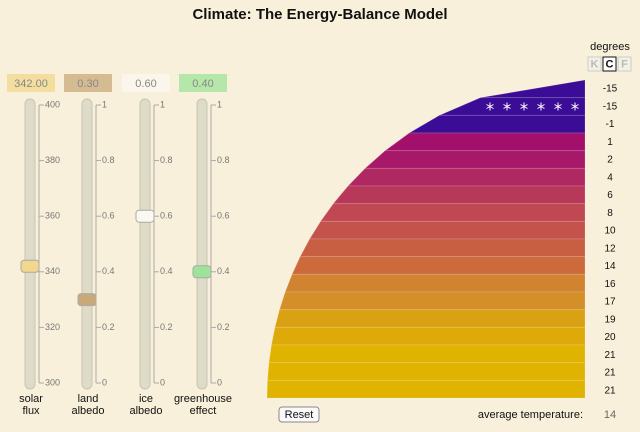 Image resolution: width=640 pixels, height=432 pixels. I want to click on band-temperature: 8, so click(610, 213).